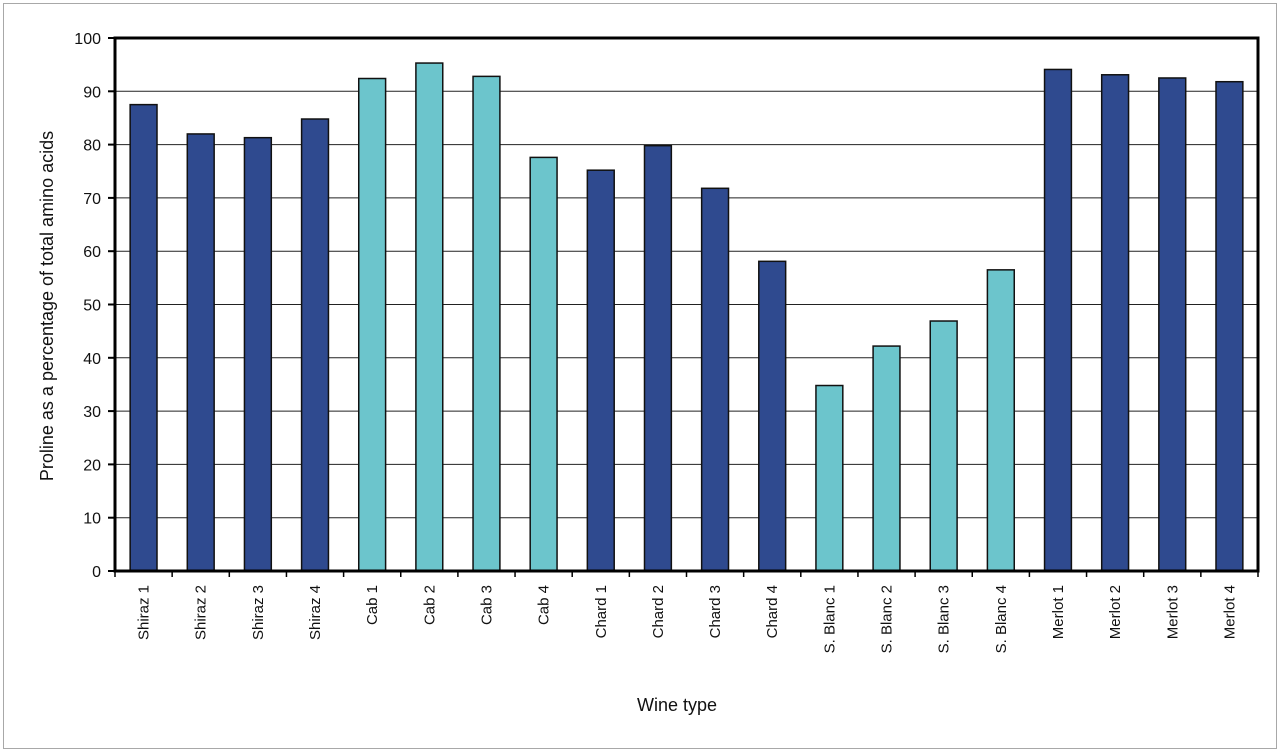 The image size is (1280, 754). I want to click on x-category-label: Merlot 4, so click(1229, 612).